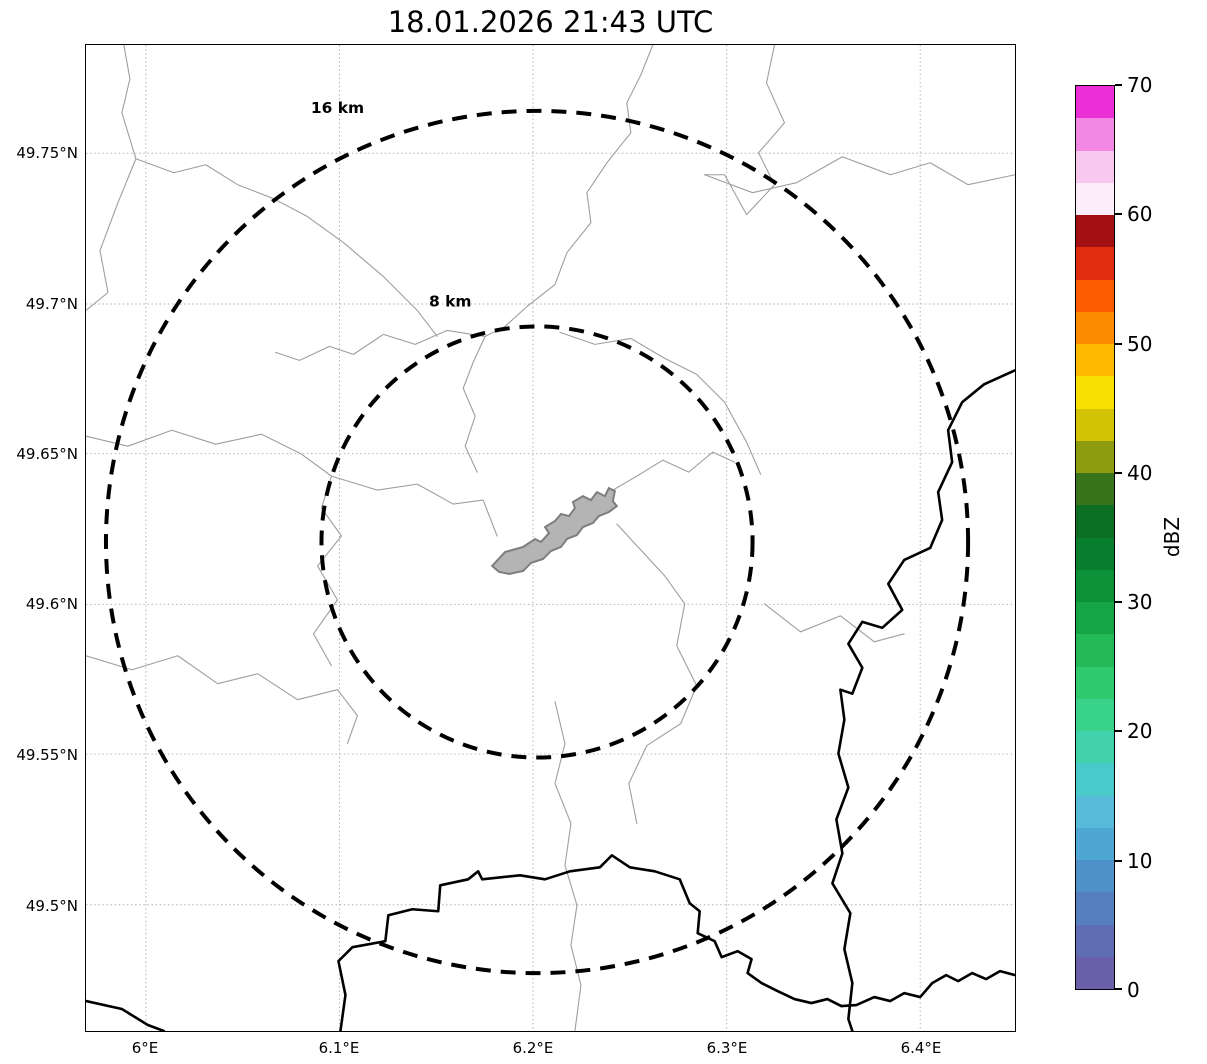 The height and width of the screenshot is (1064, 1207). Describe the element at coordinates (1140, 731) in the screenshot. I see `colorbar-tick-label: 20` at that location.